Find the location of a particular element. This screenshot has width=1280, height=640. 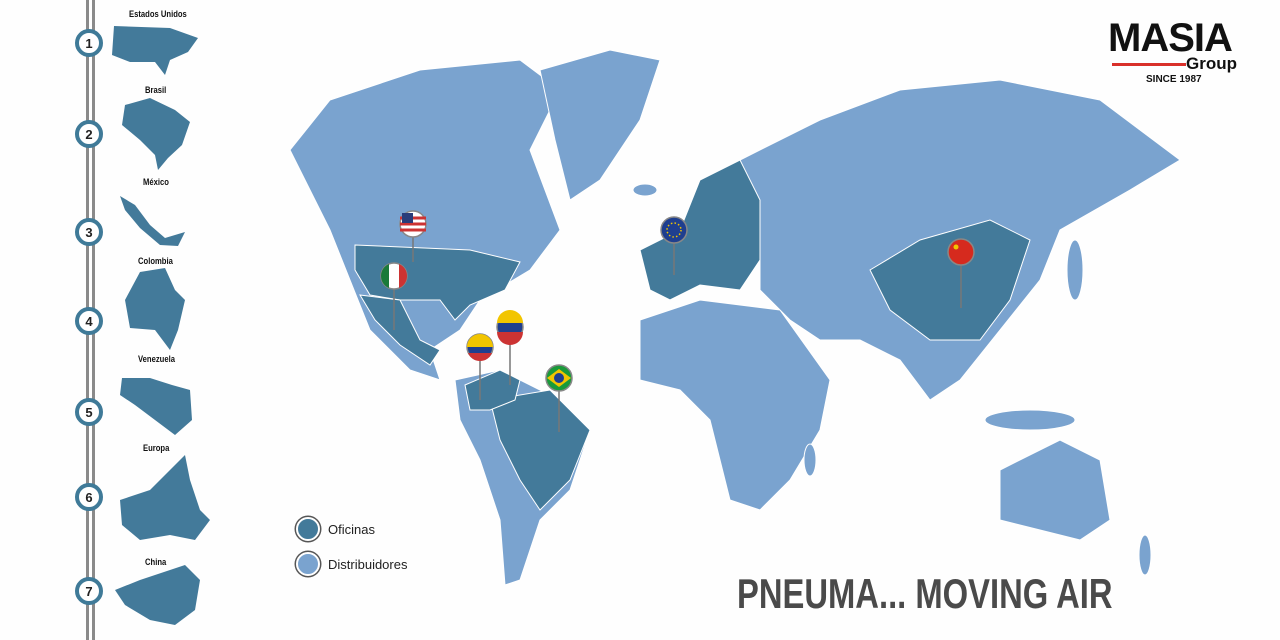

legend-label: Distribuidores is located at coordinates (368, 564).